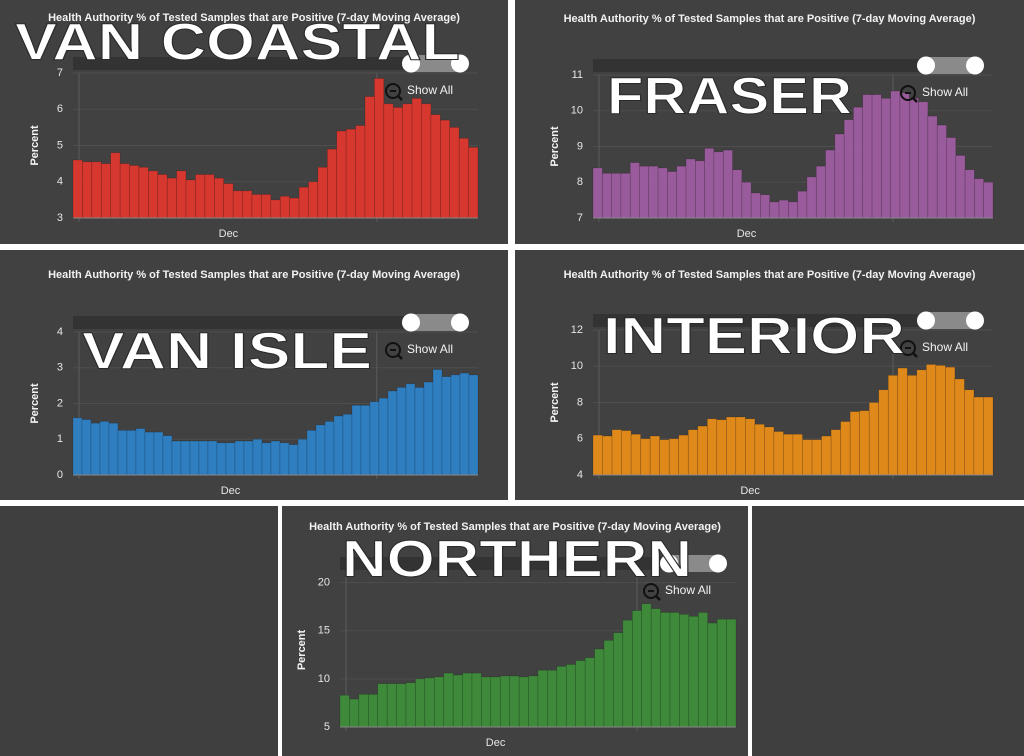  Describe the element at coordinates (577, 75) in the screenshot. I see `y-tick-label: 11` at that location.